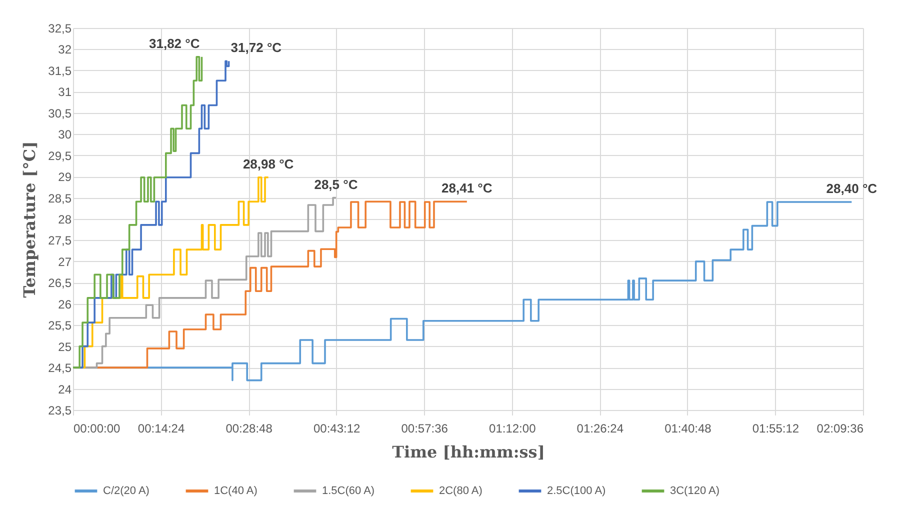 The width and height of the screenshot is (901, 530). What do you see at coordinates (337, 429) in the screenshot?
I see `x-tick-label: 00:43:12` at bounding box center [337, 429].